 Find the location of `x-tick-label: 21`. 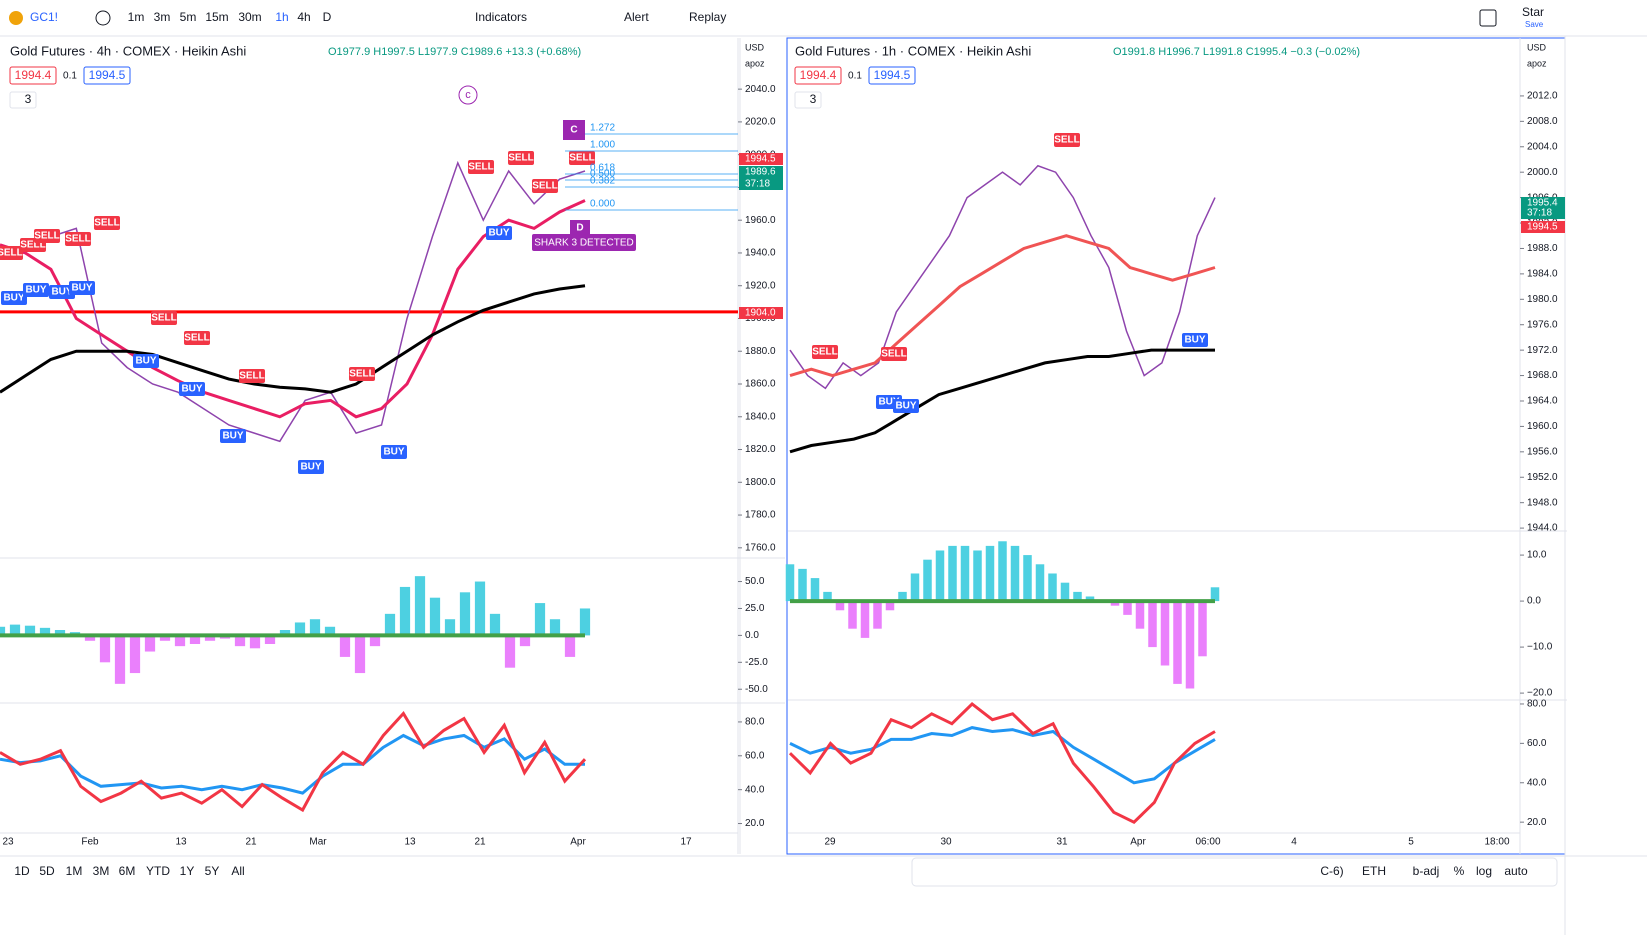

x-tick-label: 21 is located at coordinates (480, 842).